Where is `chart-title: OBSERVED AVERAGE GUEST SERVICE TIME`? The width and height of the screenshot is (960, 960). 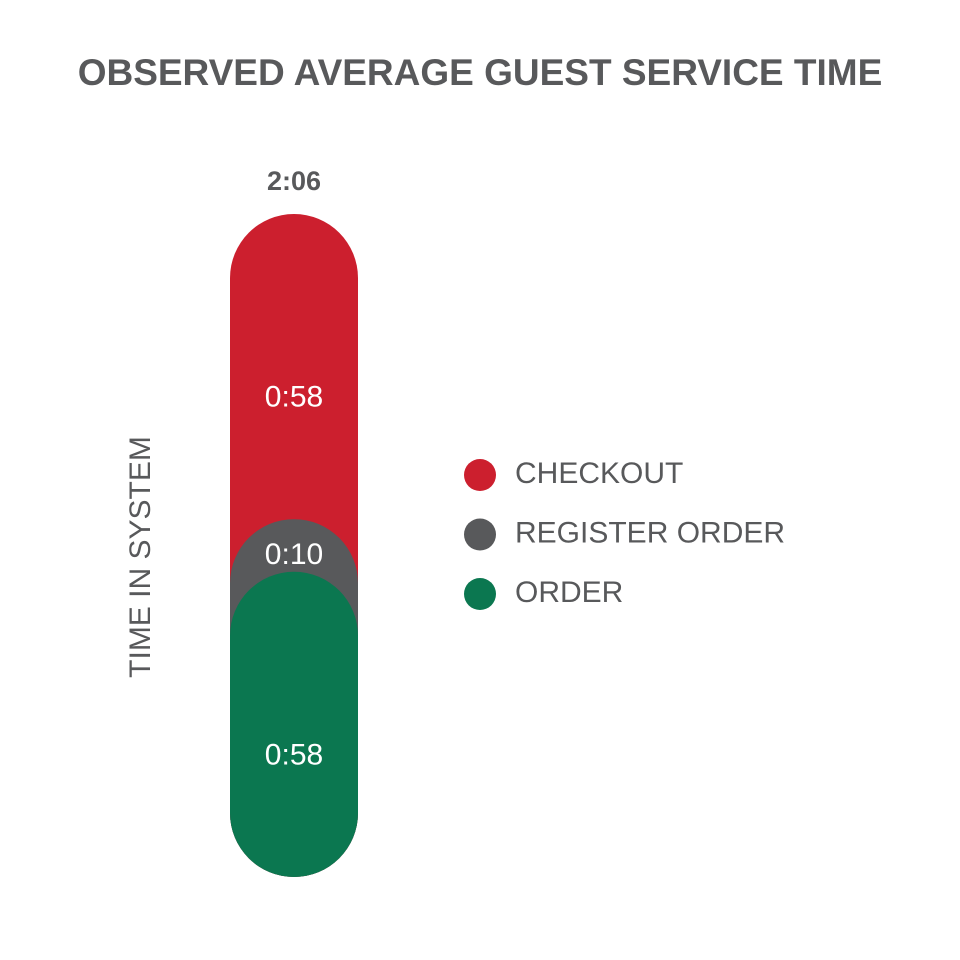
chart-title: OBSERVED AVERAGE GUEST SERVICE TIME is located at coordinates (480, 72).